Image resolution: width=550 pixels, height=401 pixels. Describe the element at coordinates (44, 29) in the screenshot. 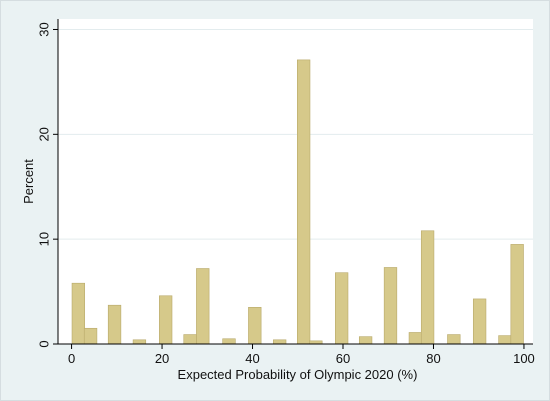

I see `y-tick-label: 30` at that location.